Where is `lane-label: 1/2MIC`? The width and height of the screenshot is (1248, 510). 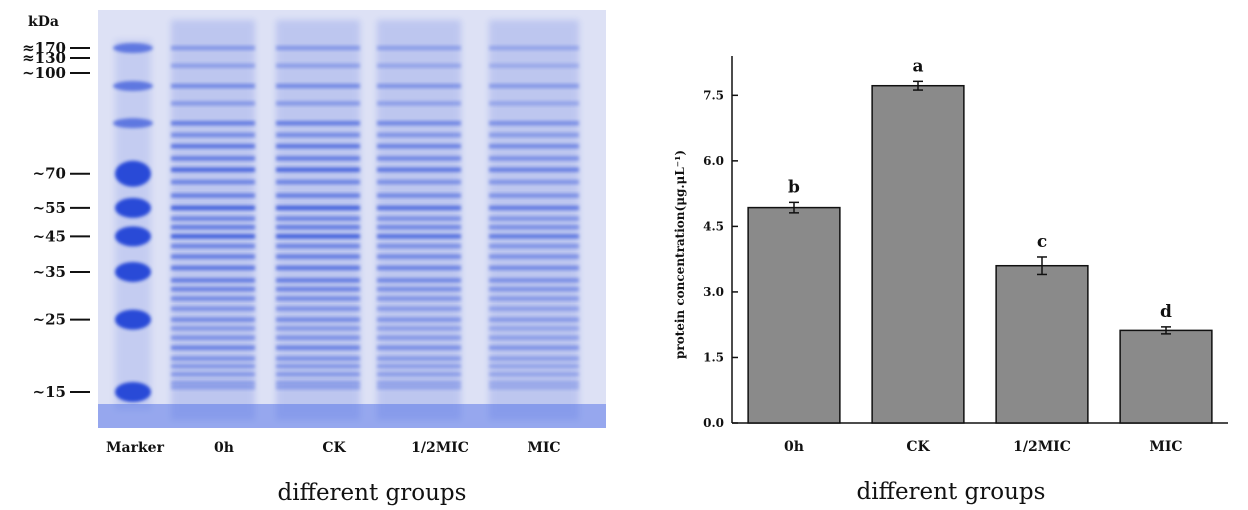 lane-label: 1/2MIC is located at coordinates (440, 448).